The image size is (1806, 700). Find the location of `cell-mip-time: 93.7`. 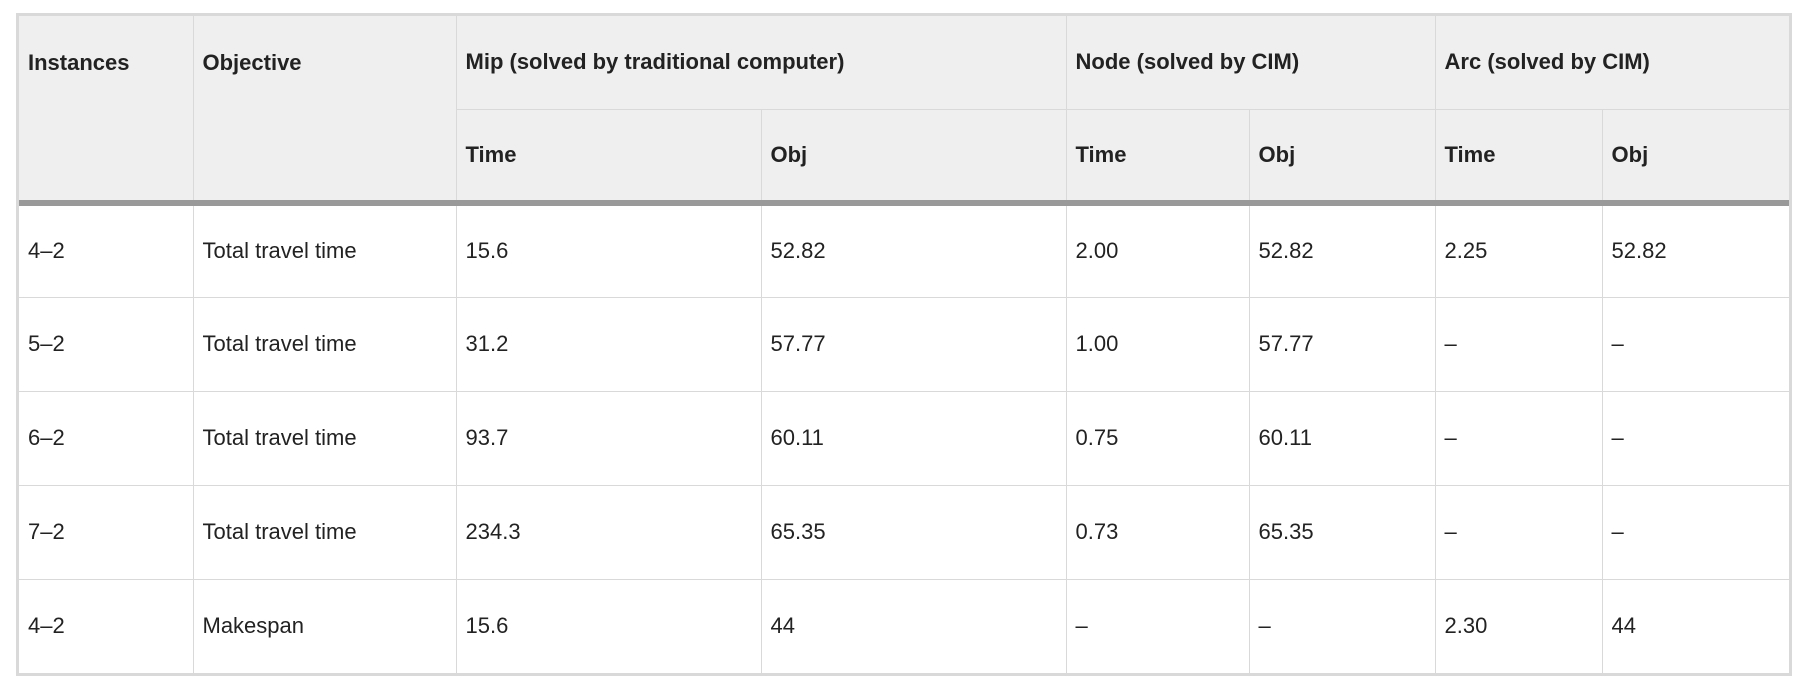

cell-mip-time: 93.7 is located at coordinates (609, 438).